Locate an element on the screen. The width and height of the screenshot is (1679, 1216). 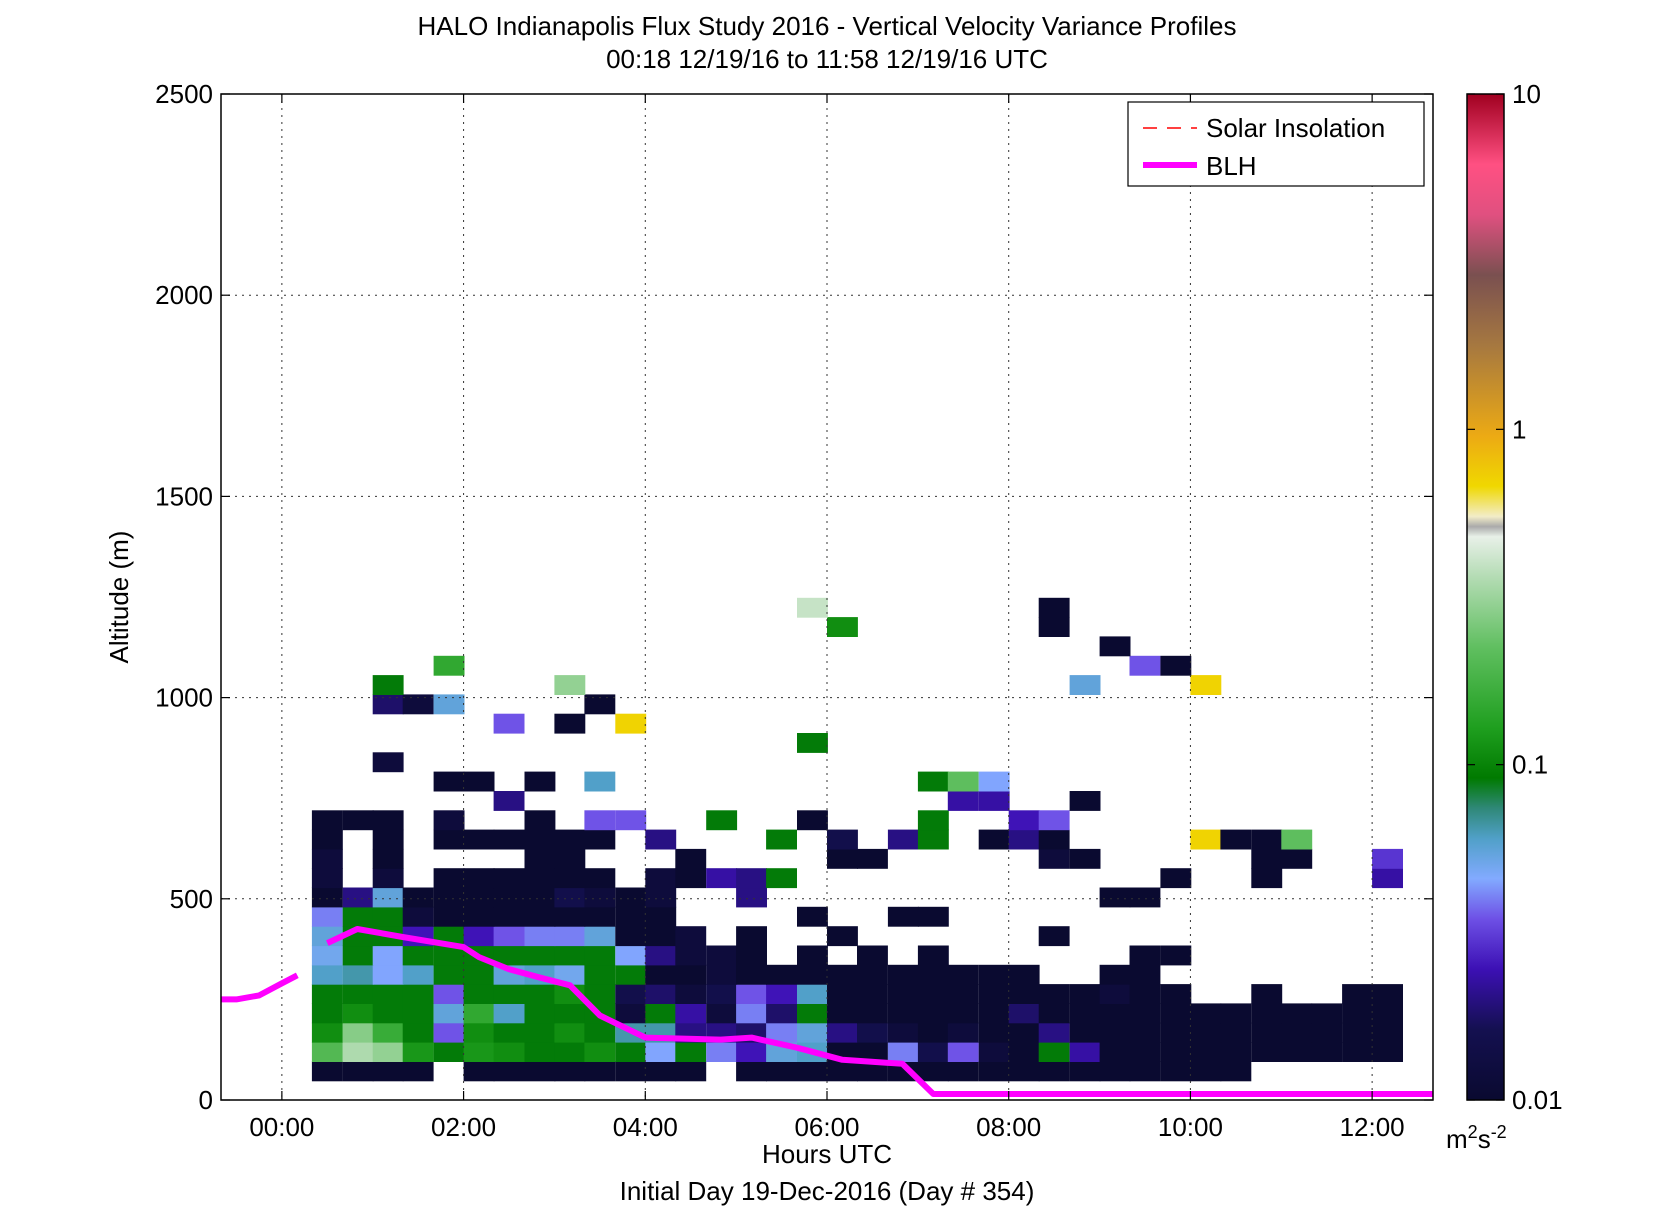
legend-solar-label: Solar Insolation is located at coordinates (1295, 128).